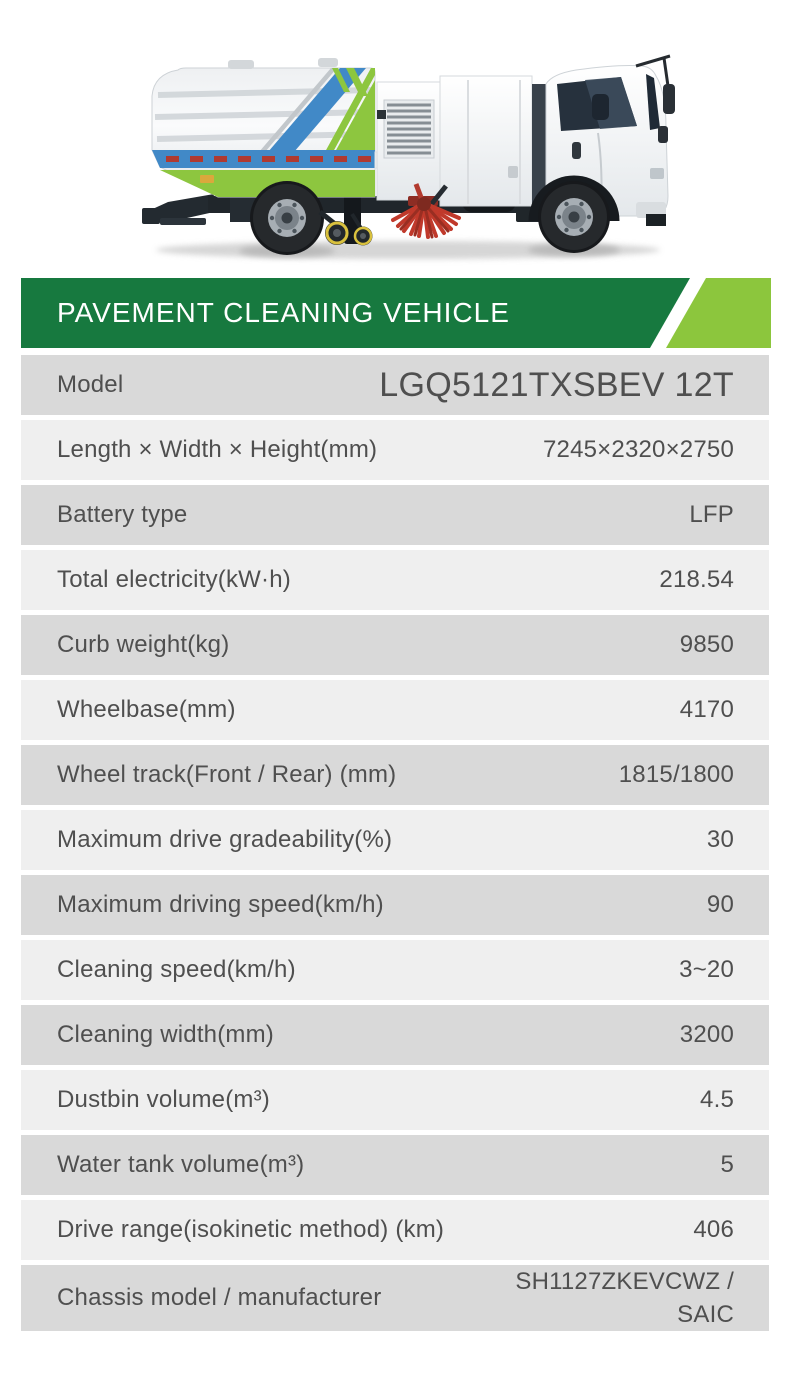  I want to click on spec-label: Wheel track(Front / Rear) (mm), so click(227, 774).